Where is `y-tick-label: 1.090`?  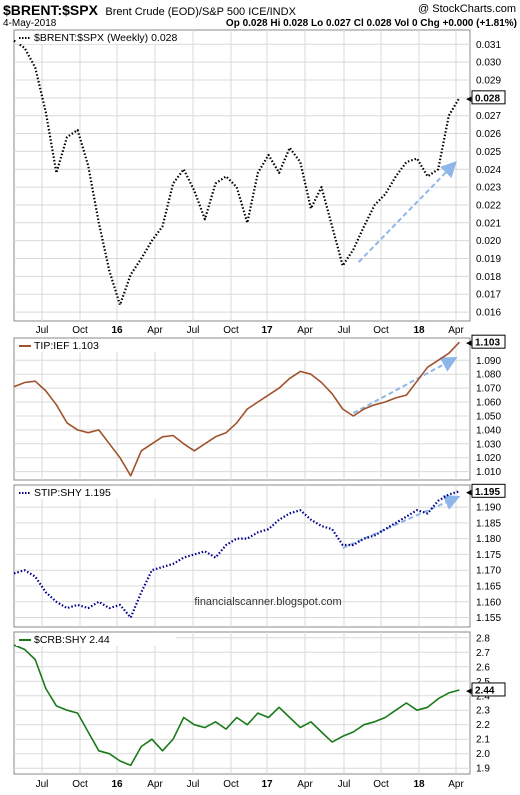
y-tick-label: 1.090 is located at coordinates (488, 361).